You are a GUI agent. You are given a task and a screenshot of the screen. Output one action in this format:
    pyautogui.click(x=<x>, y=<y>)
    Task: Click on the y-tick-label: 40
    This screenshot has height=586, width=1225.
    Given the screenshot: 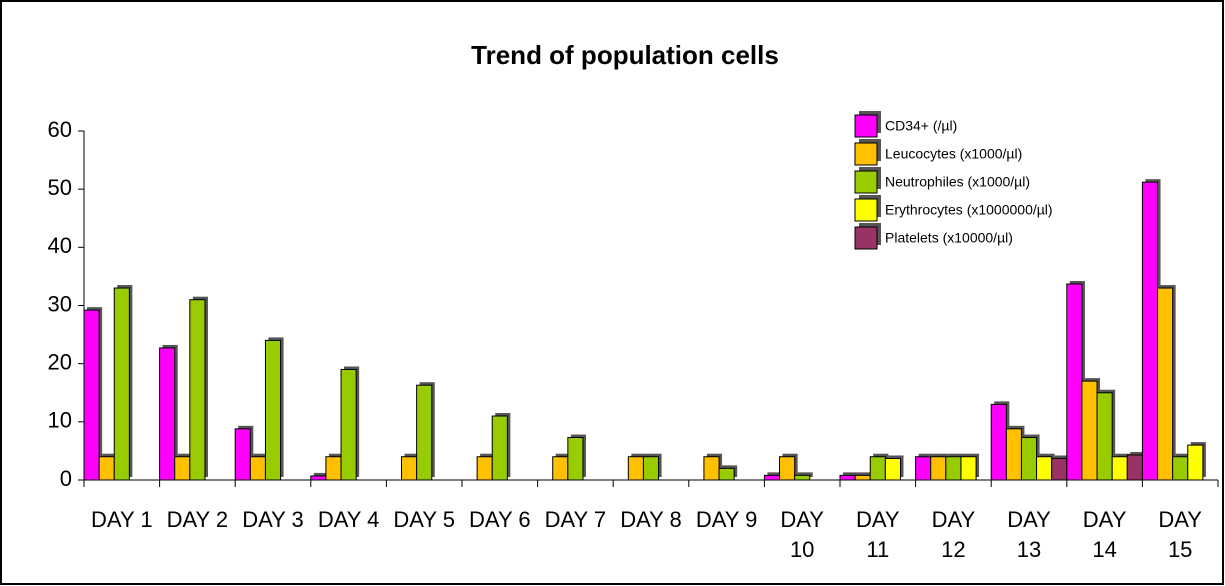 What is the action you would take?
    pyautogui.click(x=60, y=245)
    